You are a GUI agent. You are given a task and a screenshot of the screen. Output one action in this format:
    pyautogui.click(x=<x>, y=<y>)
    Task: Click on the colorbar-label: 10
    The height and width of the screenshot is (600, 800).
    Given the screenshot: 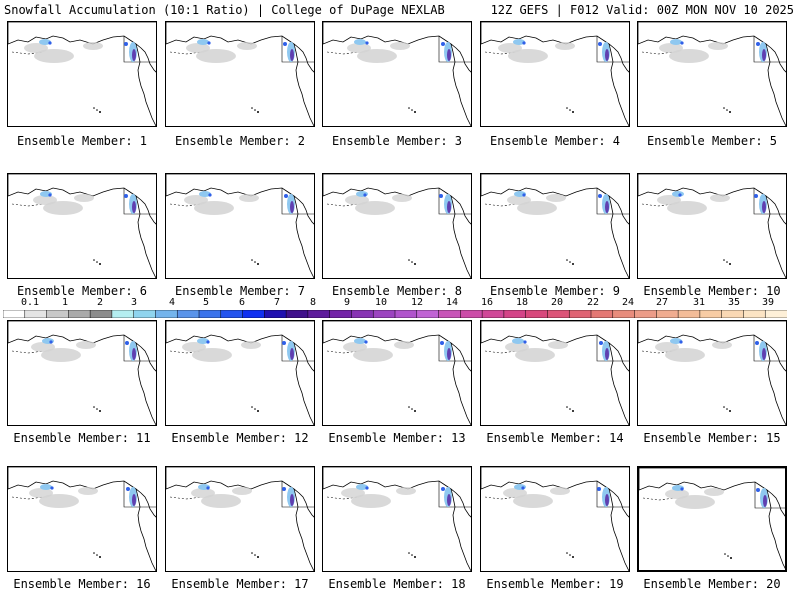 What is the action you would take?
    pyautogui.click(x=381, y=302)
    